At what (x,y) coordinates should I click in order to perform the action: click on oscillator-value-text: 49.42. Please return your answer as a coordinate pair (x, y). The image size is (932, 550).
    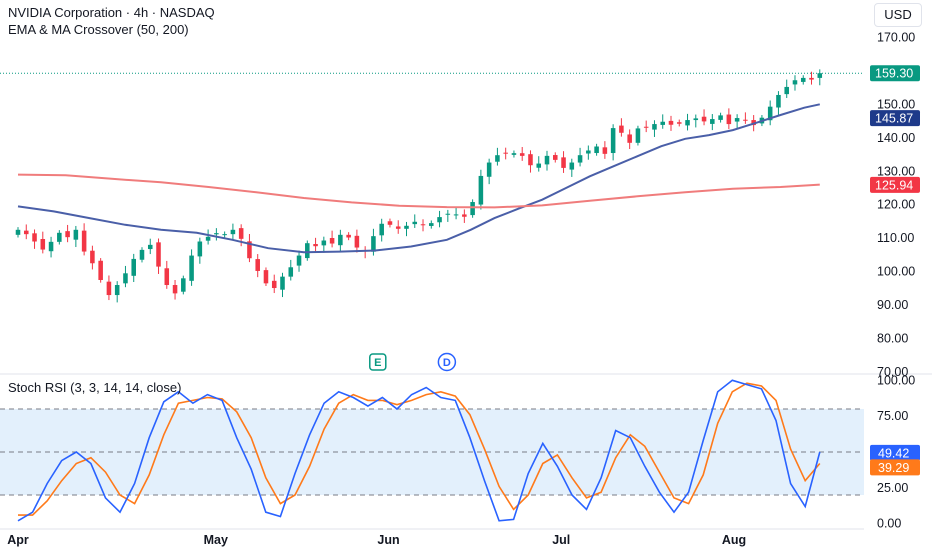
    Looking at the image, I should click on (893, 453).